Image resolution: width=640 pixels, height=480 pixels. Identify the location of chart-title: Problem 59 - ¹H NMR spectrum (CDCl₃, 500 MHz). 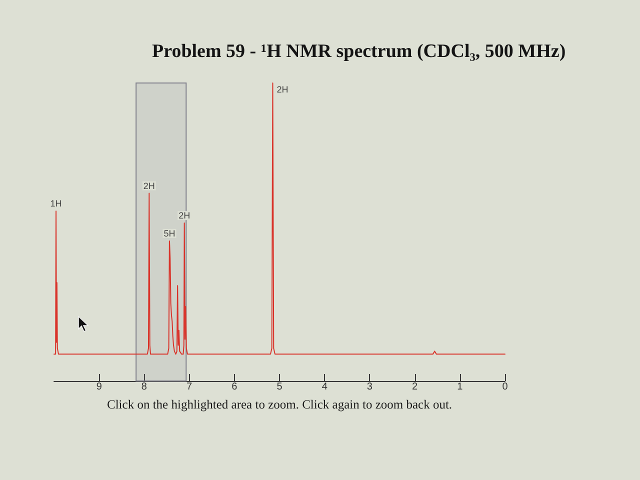
(359, 51).